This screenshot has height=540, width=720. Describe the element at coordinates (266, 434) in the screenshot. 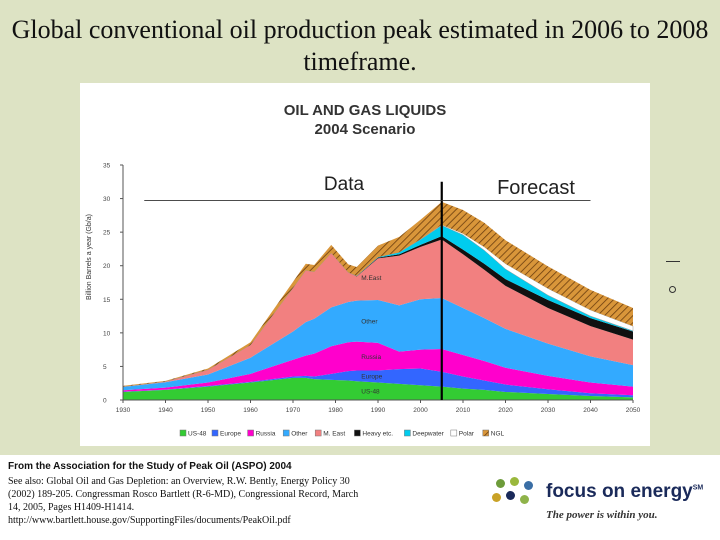

I see `legend-entry: Russia` at that location.